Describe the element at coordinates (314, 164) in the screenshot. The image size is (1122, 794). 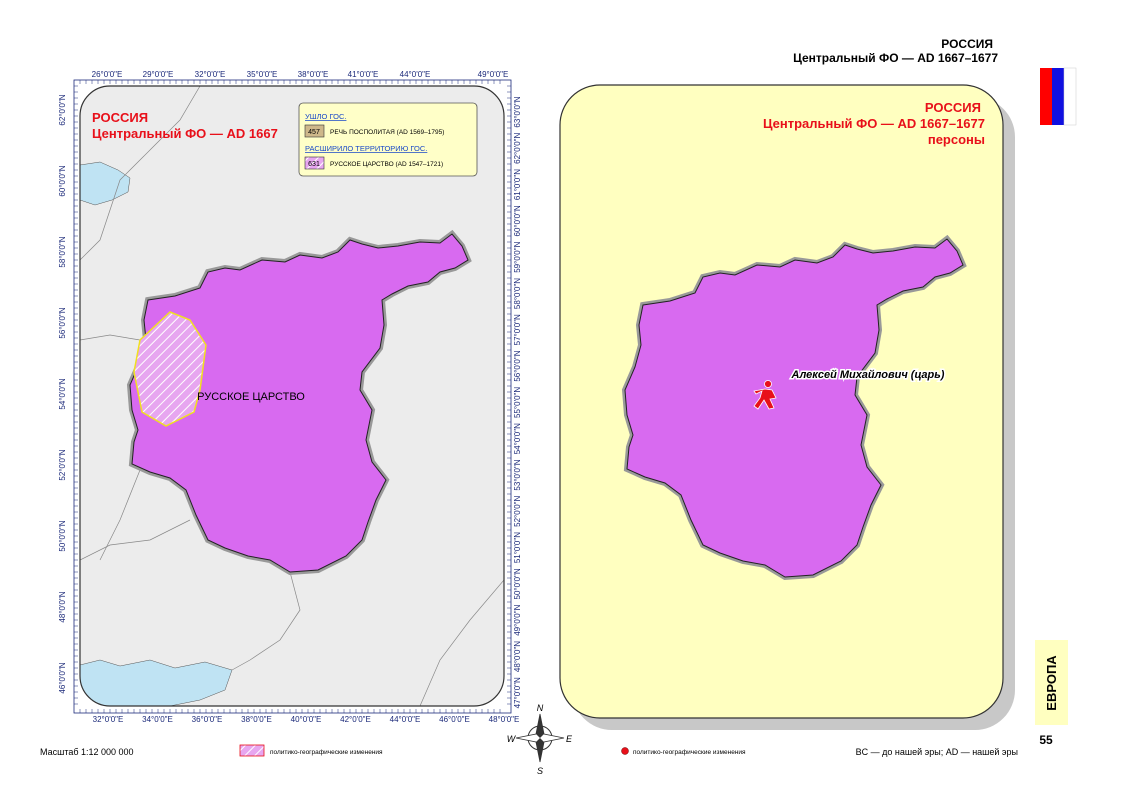
I see `legend-code: 631` at that location.